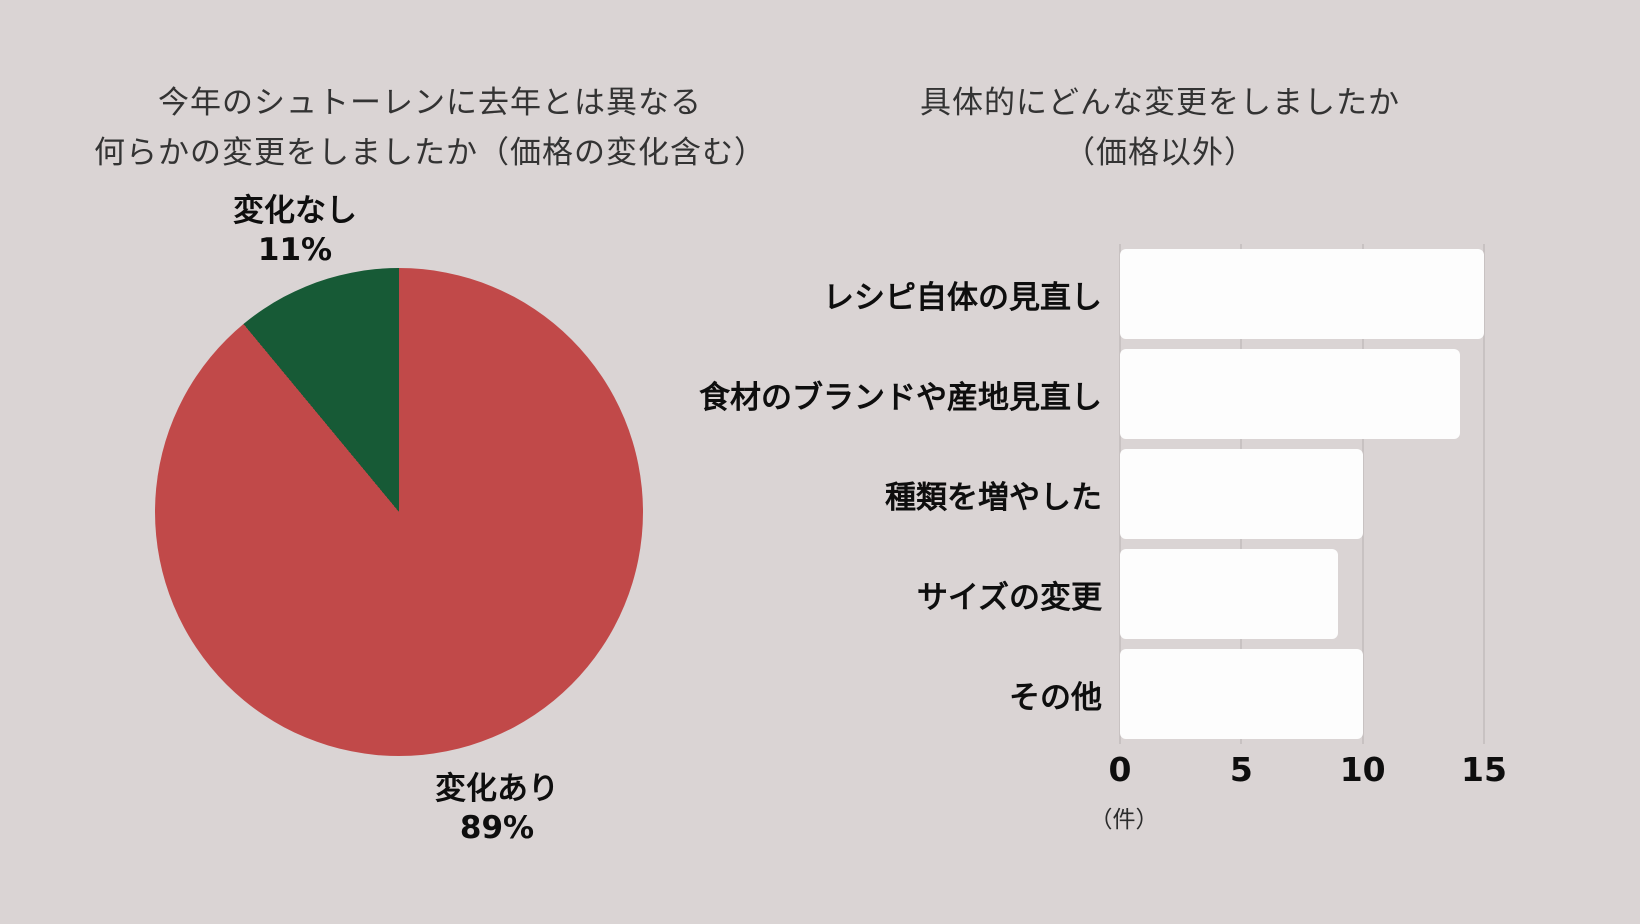 This screenshot has height=924, width=1640. I want to click on pie-title-line2: 何らかの変更をしましたか（価格の変化含む）, so click(430, 153).